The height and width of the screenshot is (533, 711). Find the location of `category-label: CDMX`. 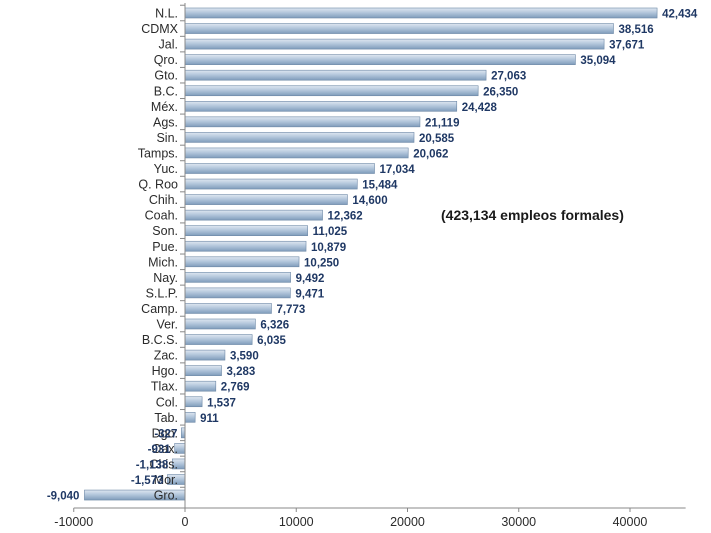

category-label: CDMX is located at coordinates (159, 29).